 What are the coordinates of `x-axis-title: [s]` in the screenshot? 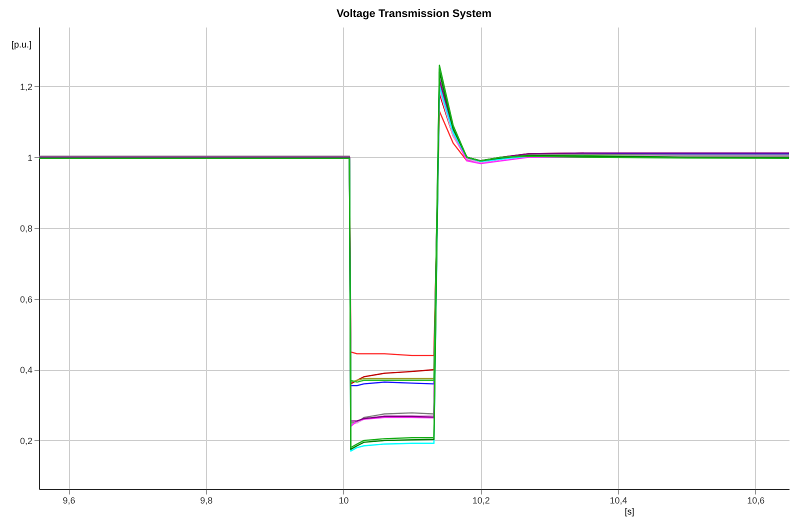 It's located at (629, 511).